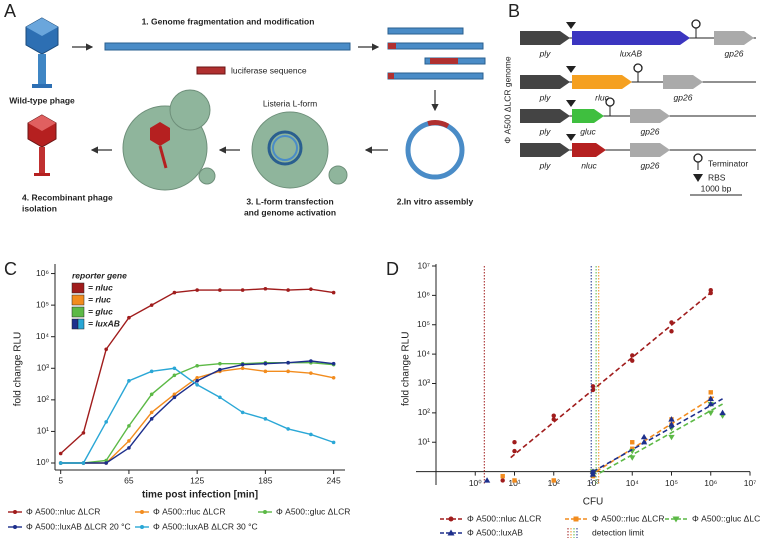 The height and width of the screenshot is (538, 760). What do you see at coordinates (290, 212) in the screenshot?
I see `step-label: and genome activation` at bounding box center [290, 212].